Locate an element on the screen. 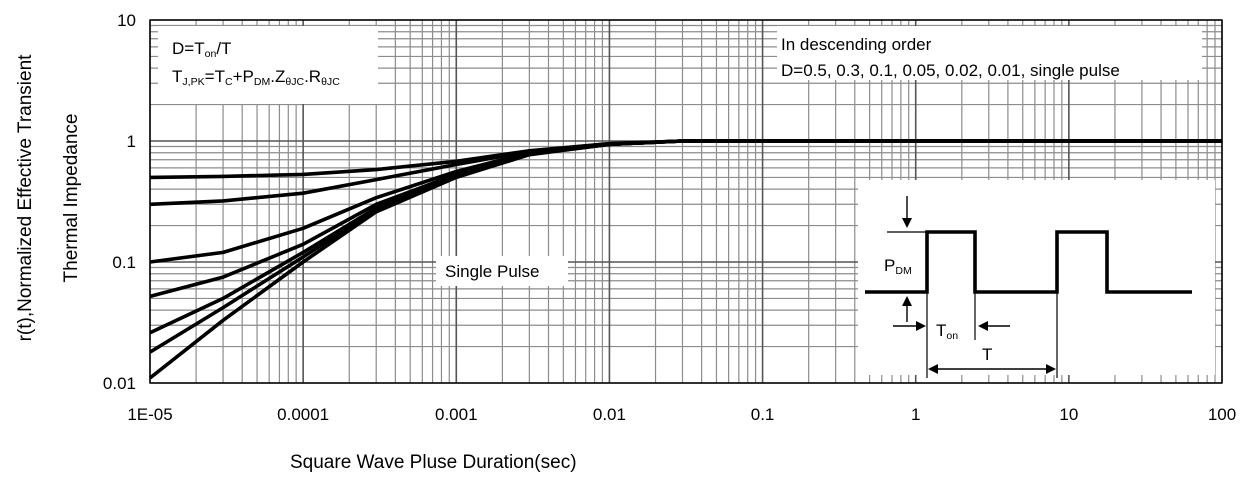 The image size is (1244, 477). formula-box is located at coordinates (268, 65).